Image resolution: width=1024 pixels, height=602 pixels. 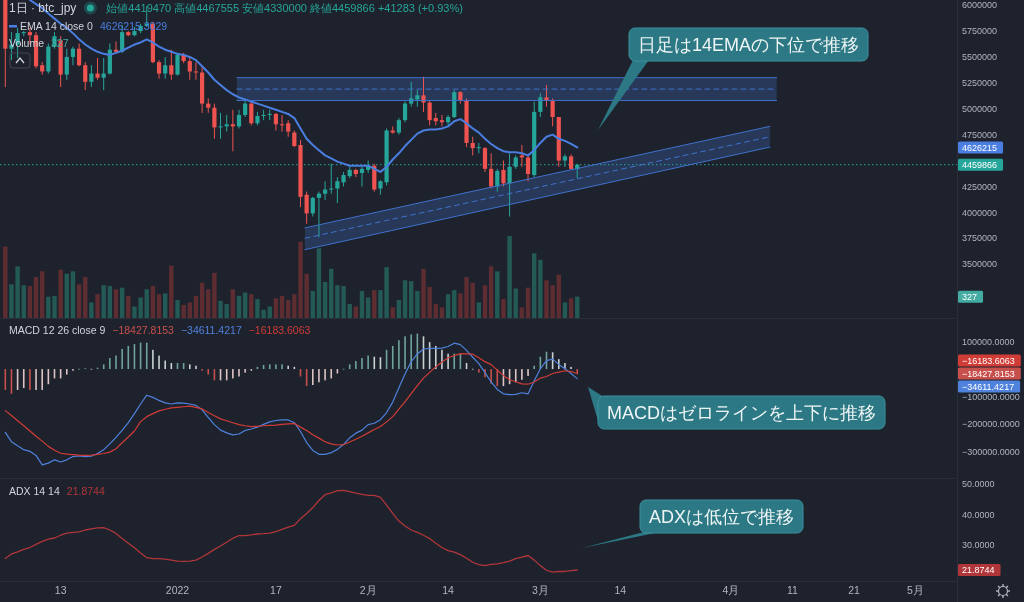 I want to click on x-tick-label: 2022, so click(x=177, y=590).